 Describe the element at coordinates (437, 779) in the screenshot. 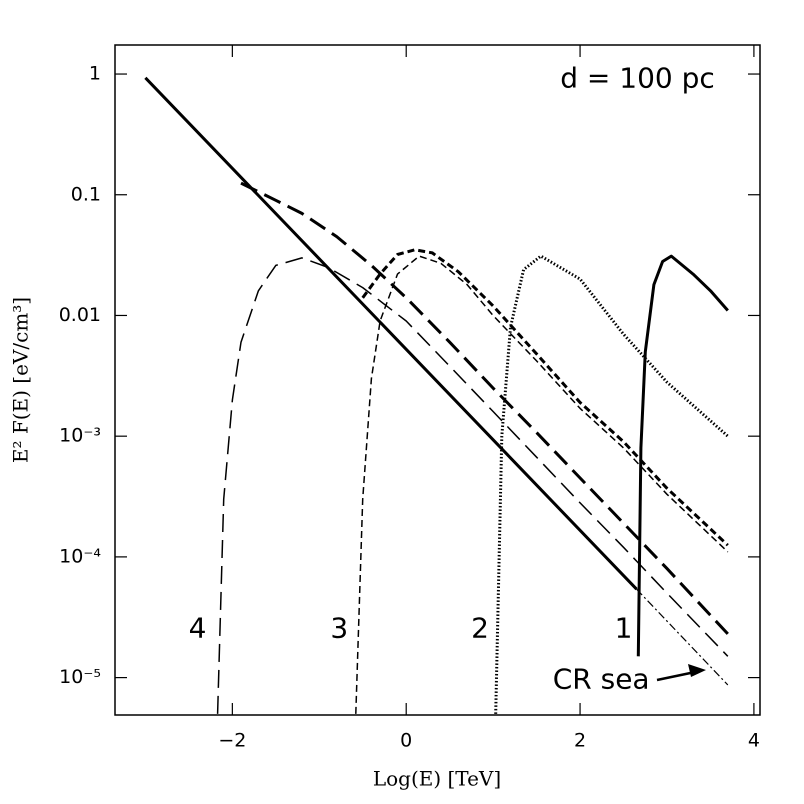

I see `x-axis-label: Log(E) [TeV]` at that location.